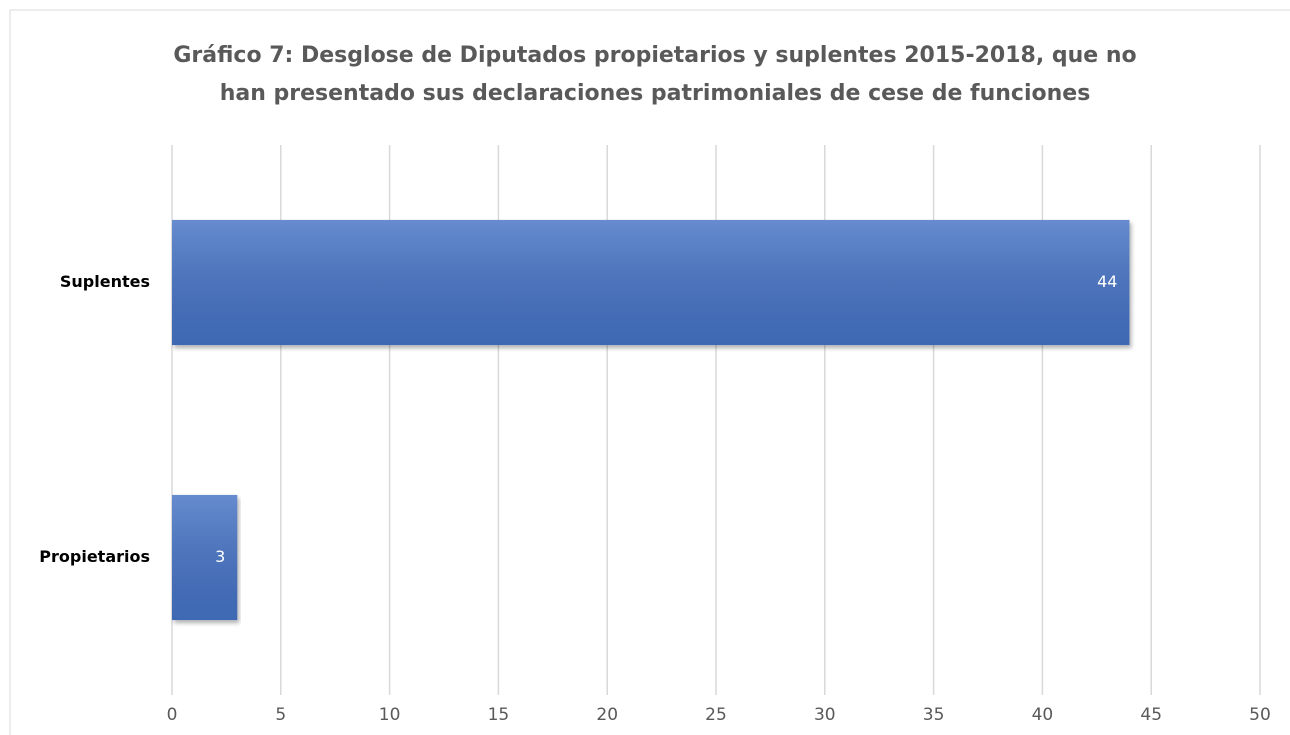  What do you see at coordinates (172, 715) in the screenshot?
I see `x-tick-label: 0` at bounding box center [172, 715].